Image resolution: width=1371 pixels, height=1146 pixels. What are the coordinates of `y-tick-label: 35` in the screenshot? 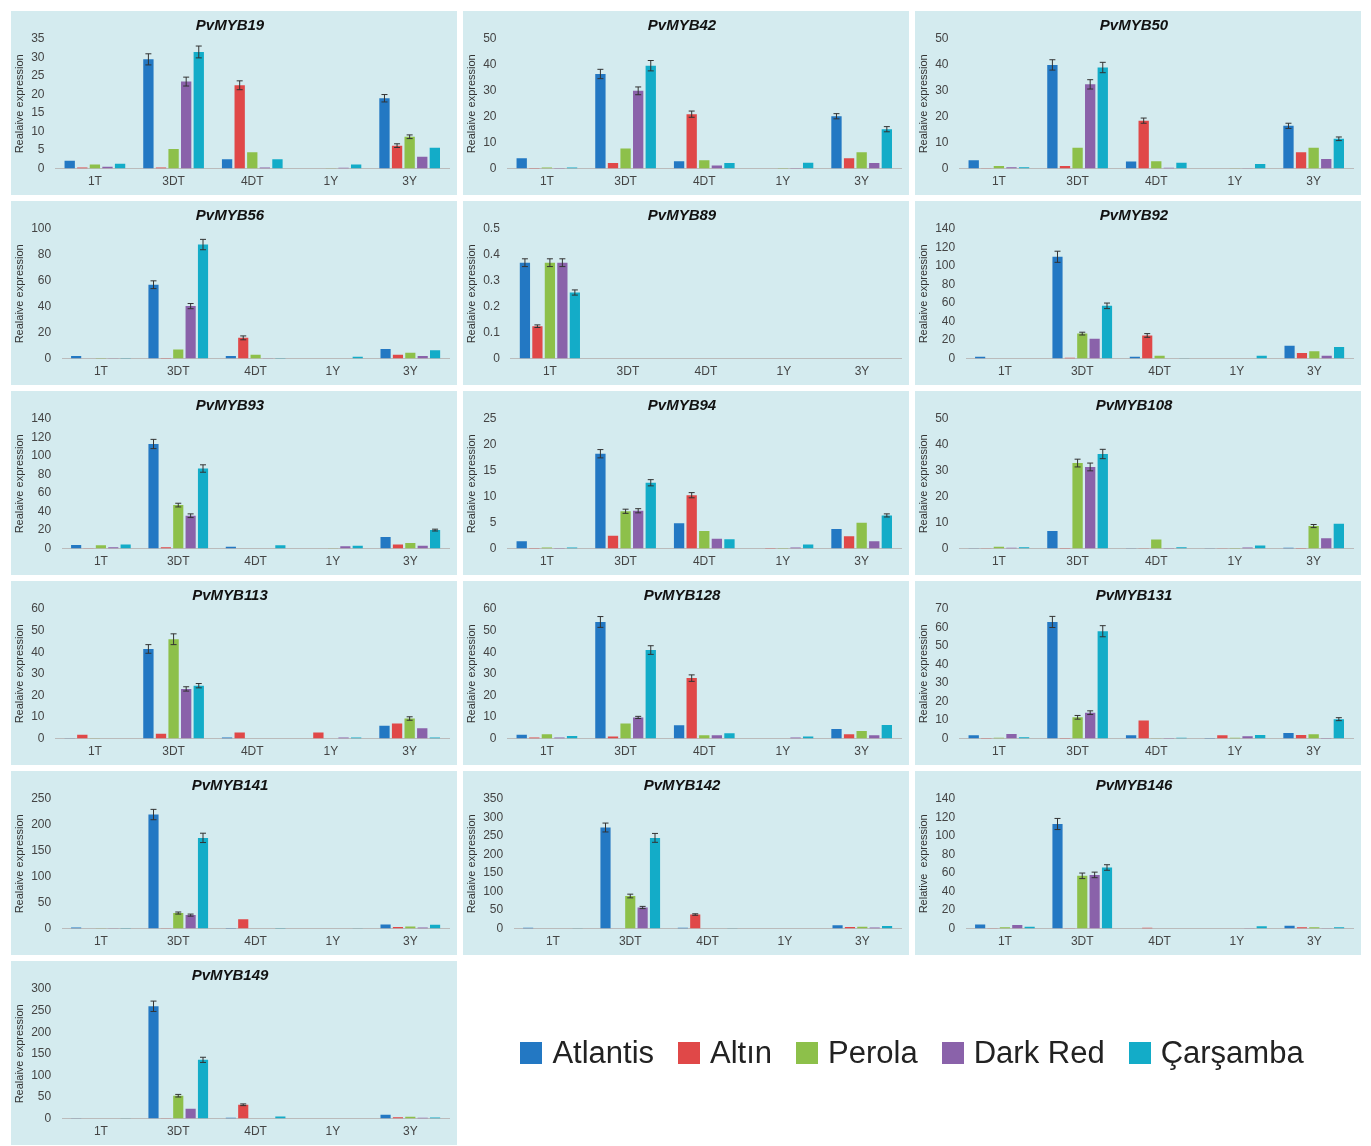 It's located at (38, 38).